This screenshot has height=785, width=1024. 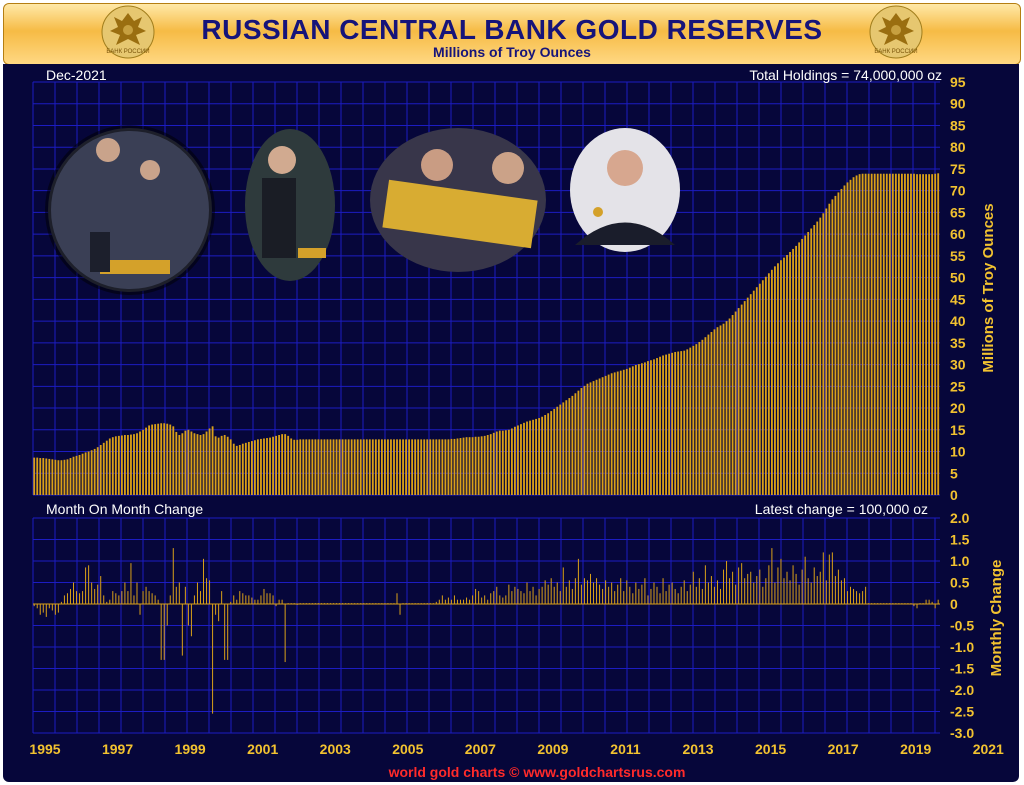 What do you see at coordinates (44, 749) in the screenshot?
I see `xtick-label: 1995` at bounding box center [44, 749].